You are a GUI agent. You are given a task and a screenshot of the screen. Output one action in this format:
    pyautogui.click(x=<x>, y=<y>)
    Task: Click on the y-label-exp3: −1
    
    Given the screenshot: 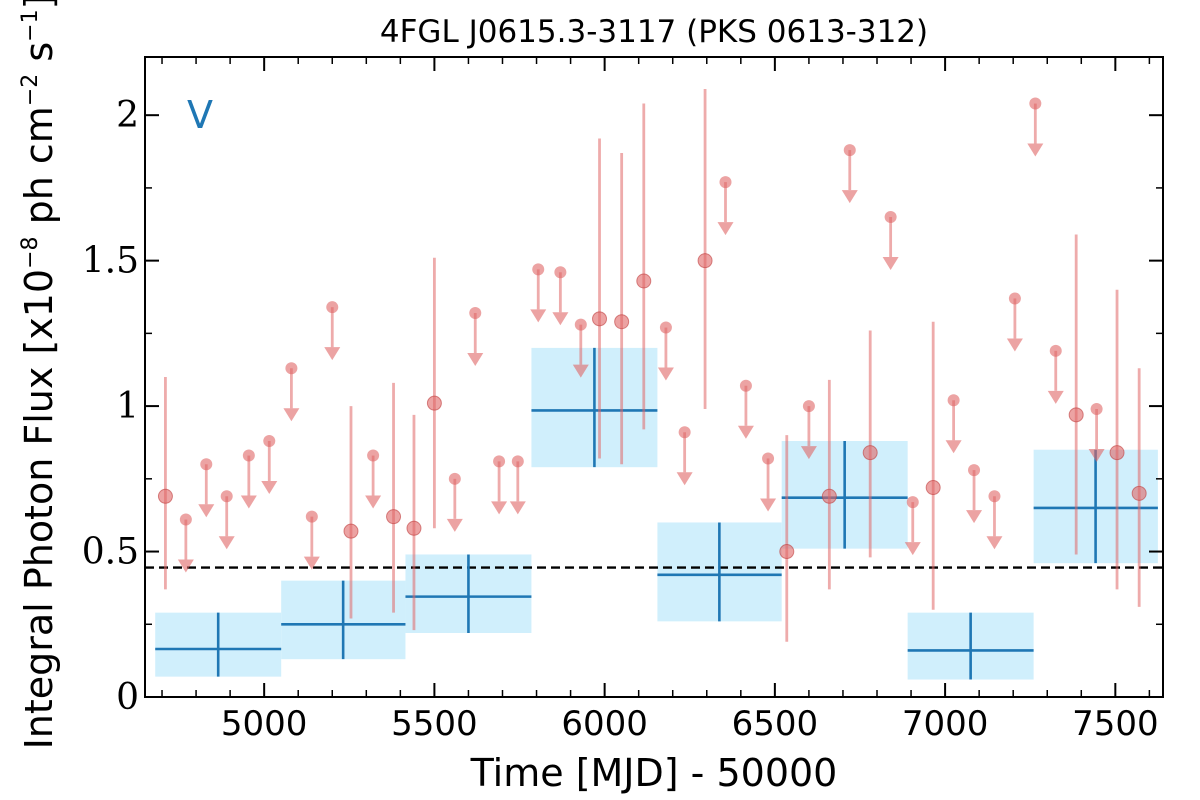 What is the action you would take?
    pyautogui.click(x=30, y=25)
    